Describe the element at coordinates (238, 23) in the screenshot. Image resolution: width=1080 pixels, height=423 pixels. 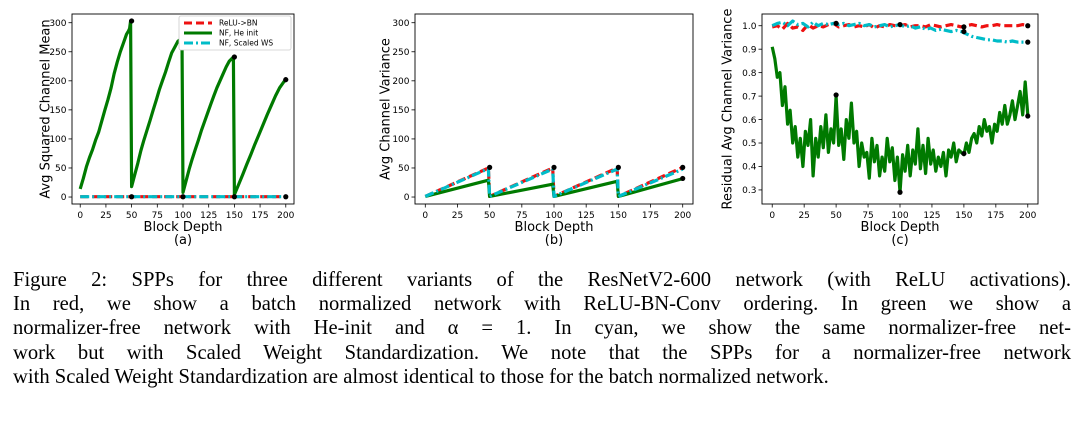
I see `legend-entry-label: ReLU->BN` at that location.